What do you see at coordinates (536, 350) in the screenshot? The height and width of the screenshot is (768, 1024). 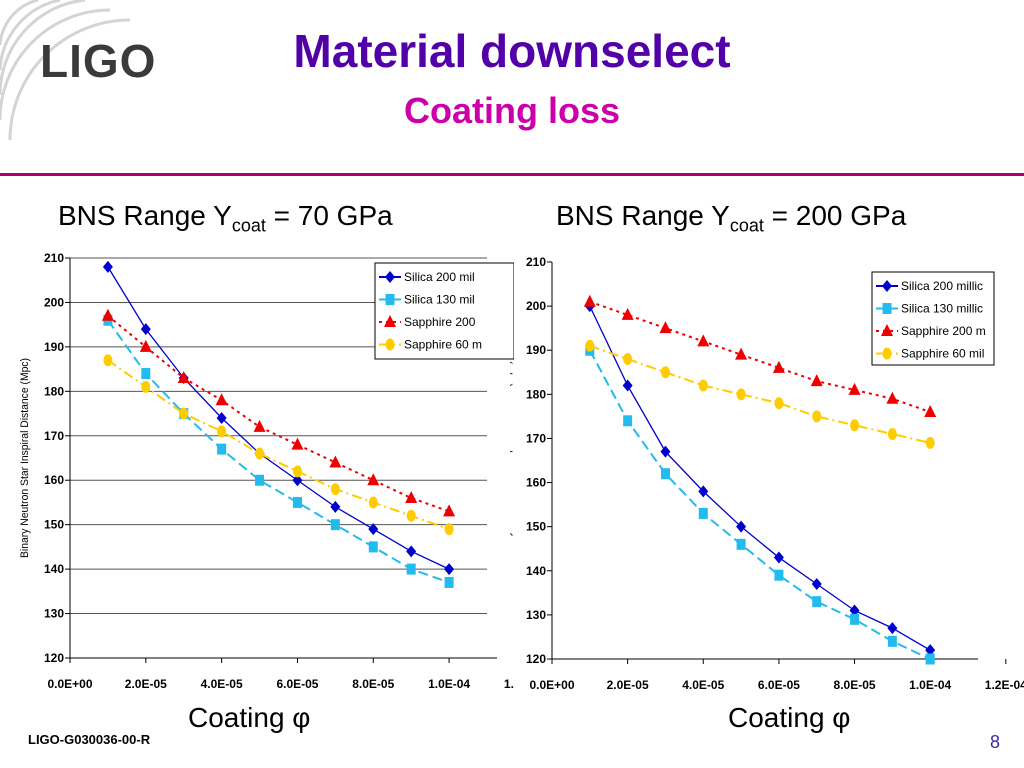 I see `chart-right-y-tick-label: 190` at bounding box center [536, 350].